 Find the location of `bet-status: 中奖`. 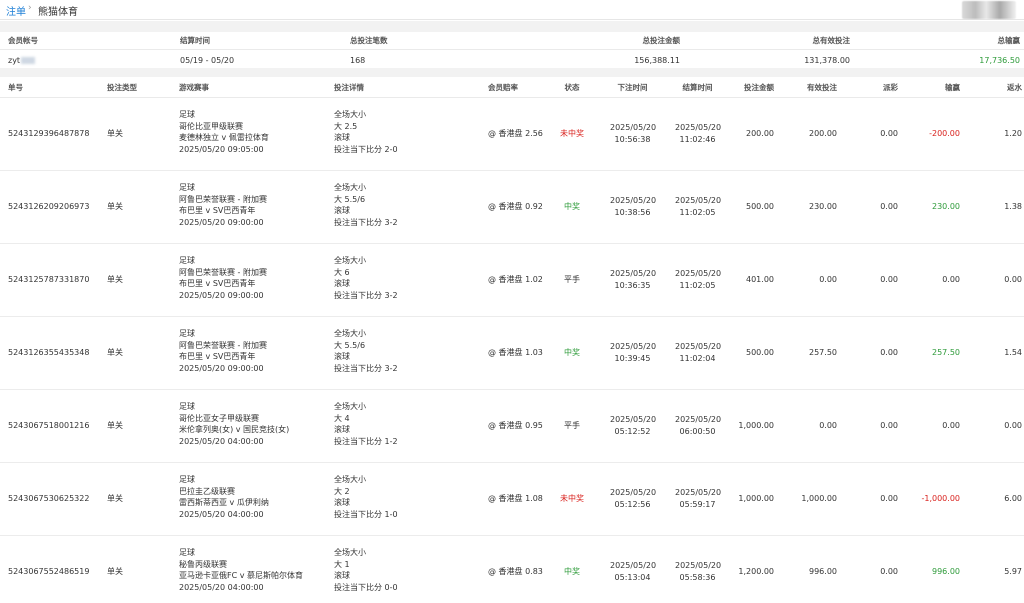

bet-status: 中奖 is located at coordinates (572, 352).